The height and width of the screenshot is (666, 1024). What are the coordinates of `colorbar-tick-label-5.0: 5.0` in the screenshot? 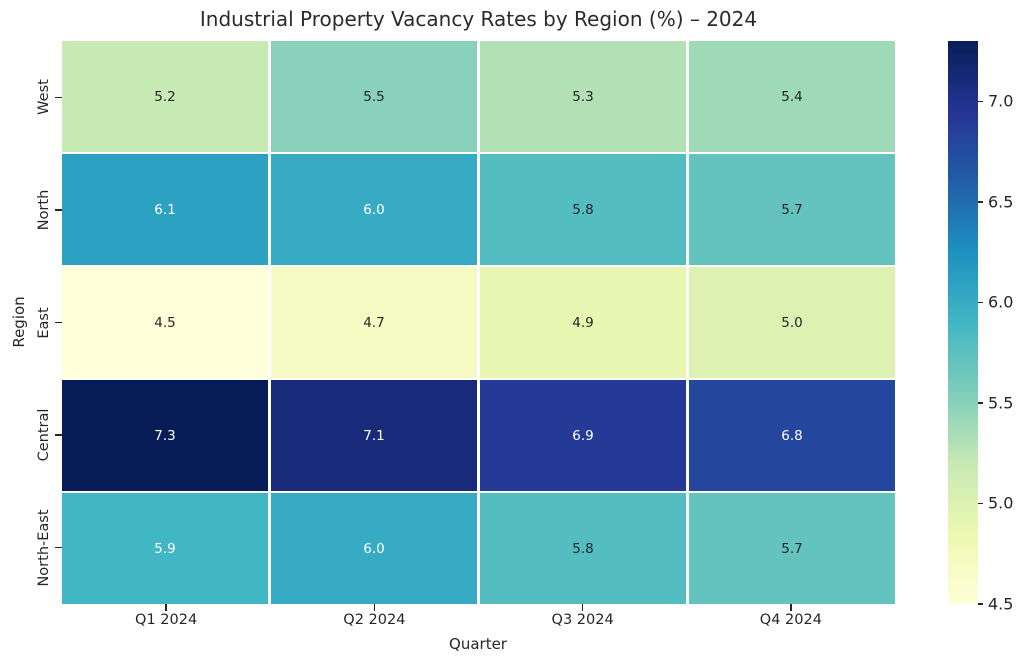 It's located at (1001, 503).